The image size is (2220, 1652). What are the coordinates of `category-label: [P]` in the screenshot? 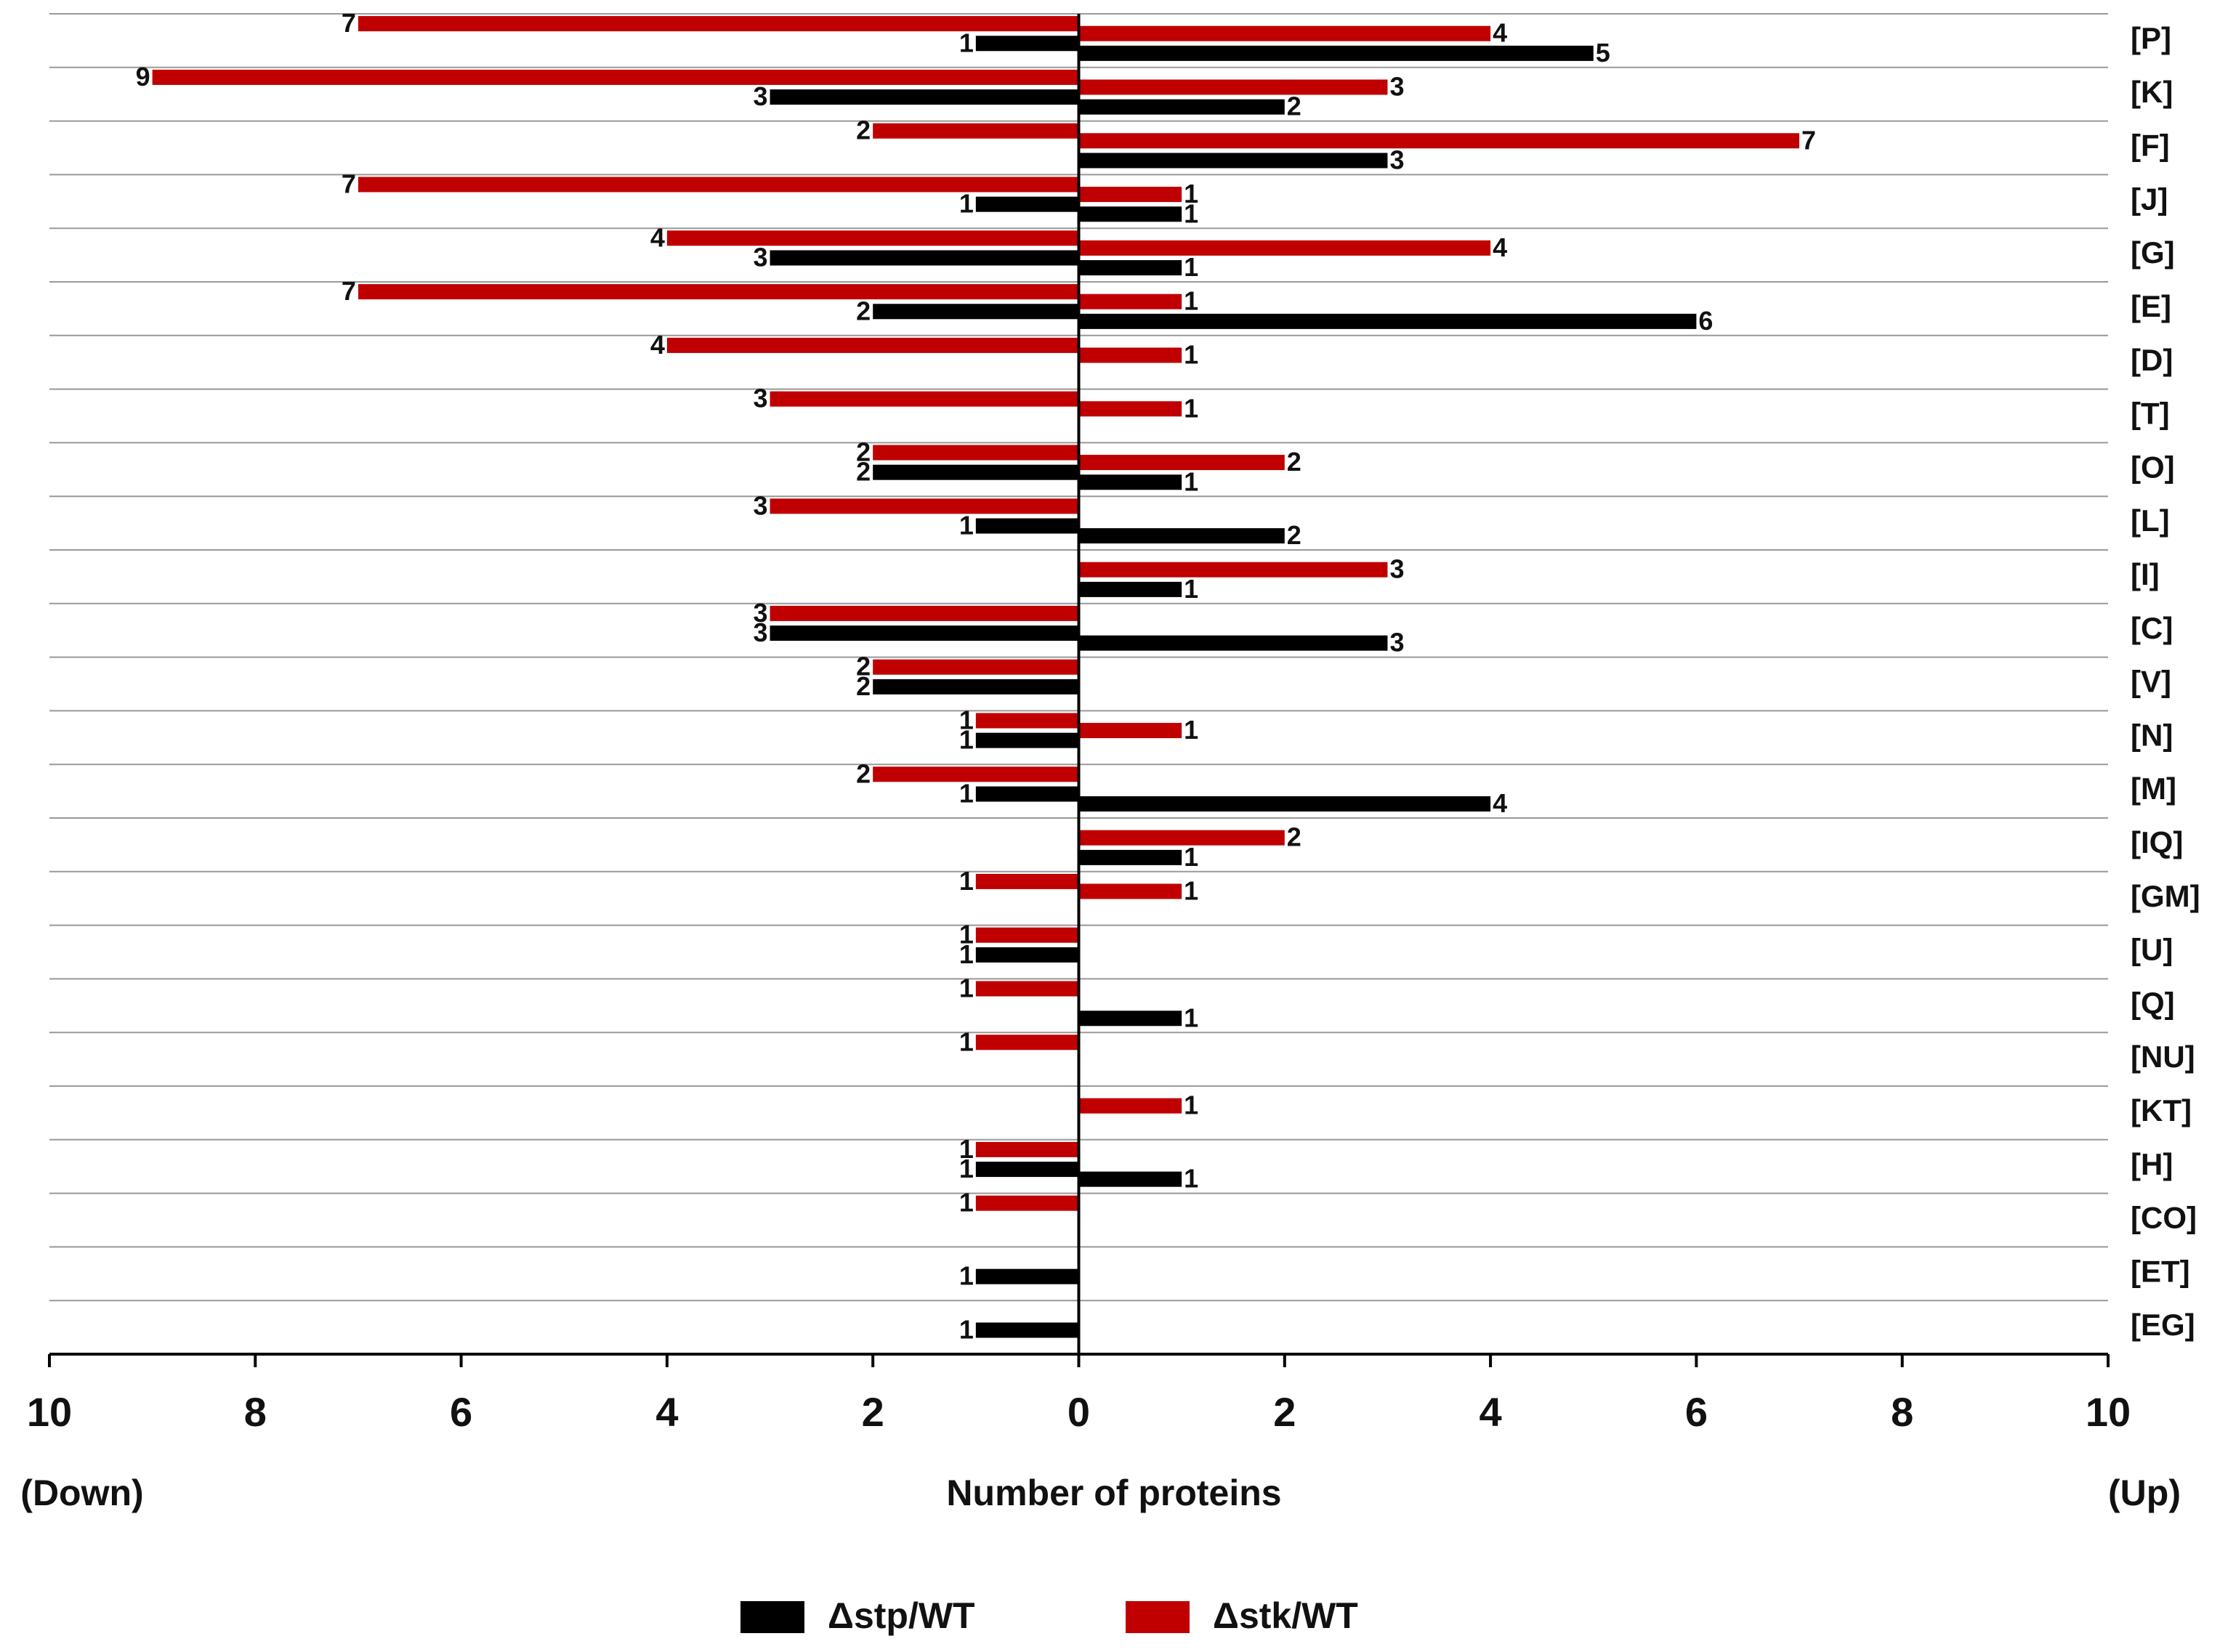 It's located at (2151, 38).